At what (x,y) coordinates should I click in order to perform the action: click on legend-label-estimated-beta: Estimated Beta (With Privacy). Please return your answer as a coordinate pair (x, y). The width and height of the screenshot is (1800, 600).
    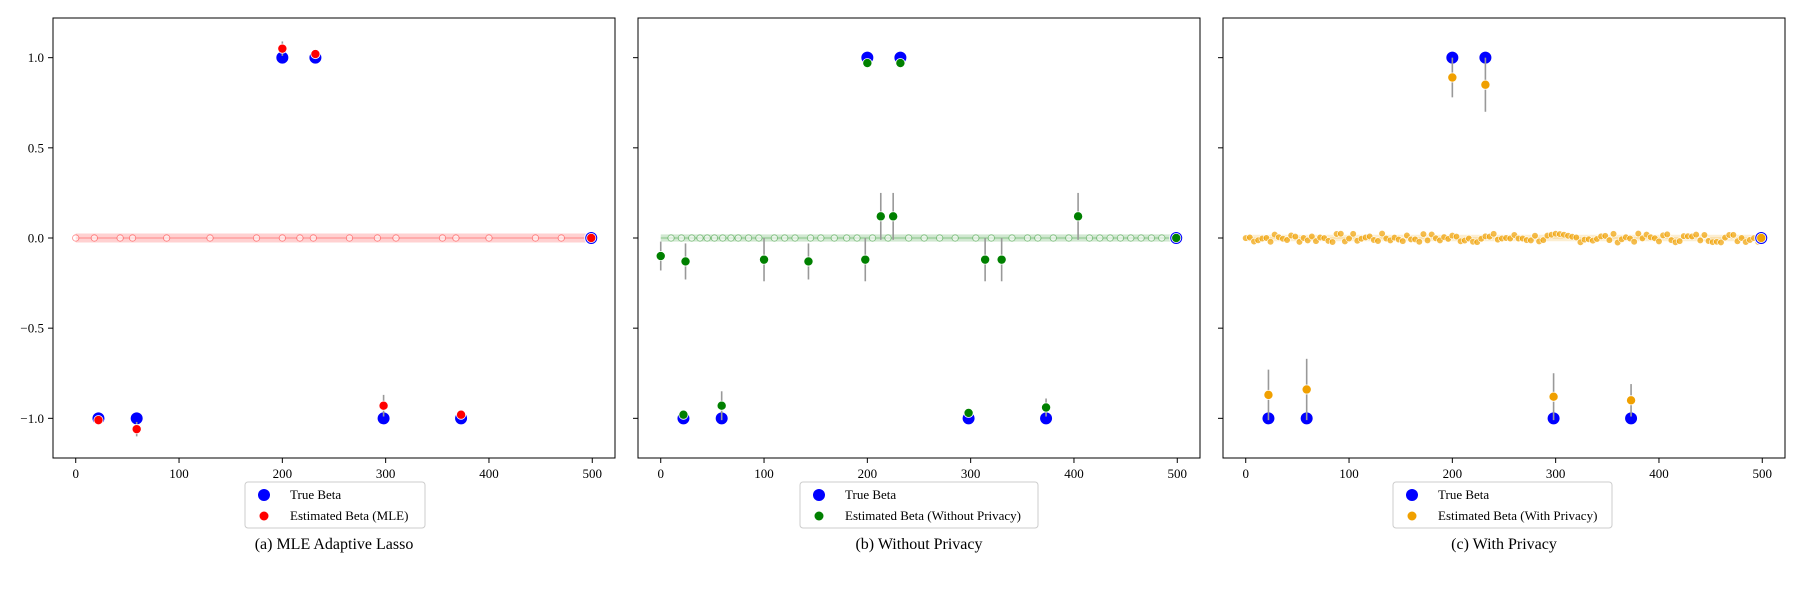
    Looking at the image, I should click on (1517, 515).